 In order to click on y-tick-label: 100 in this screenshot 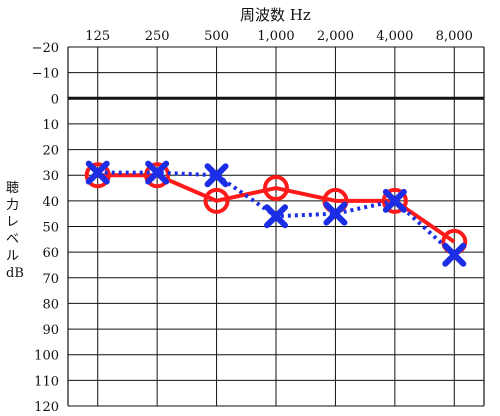, I will do `click(46, 356)`.